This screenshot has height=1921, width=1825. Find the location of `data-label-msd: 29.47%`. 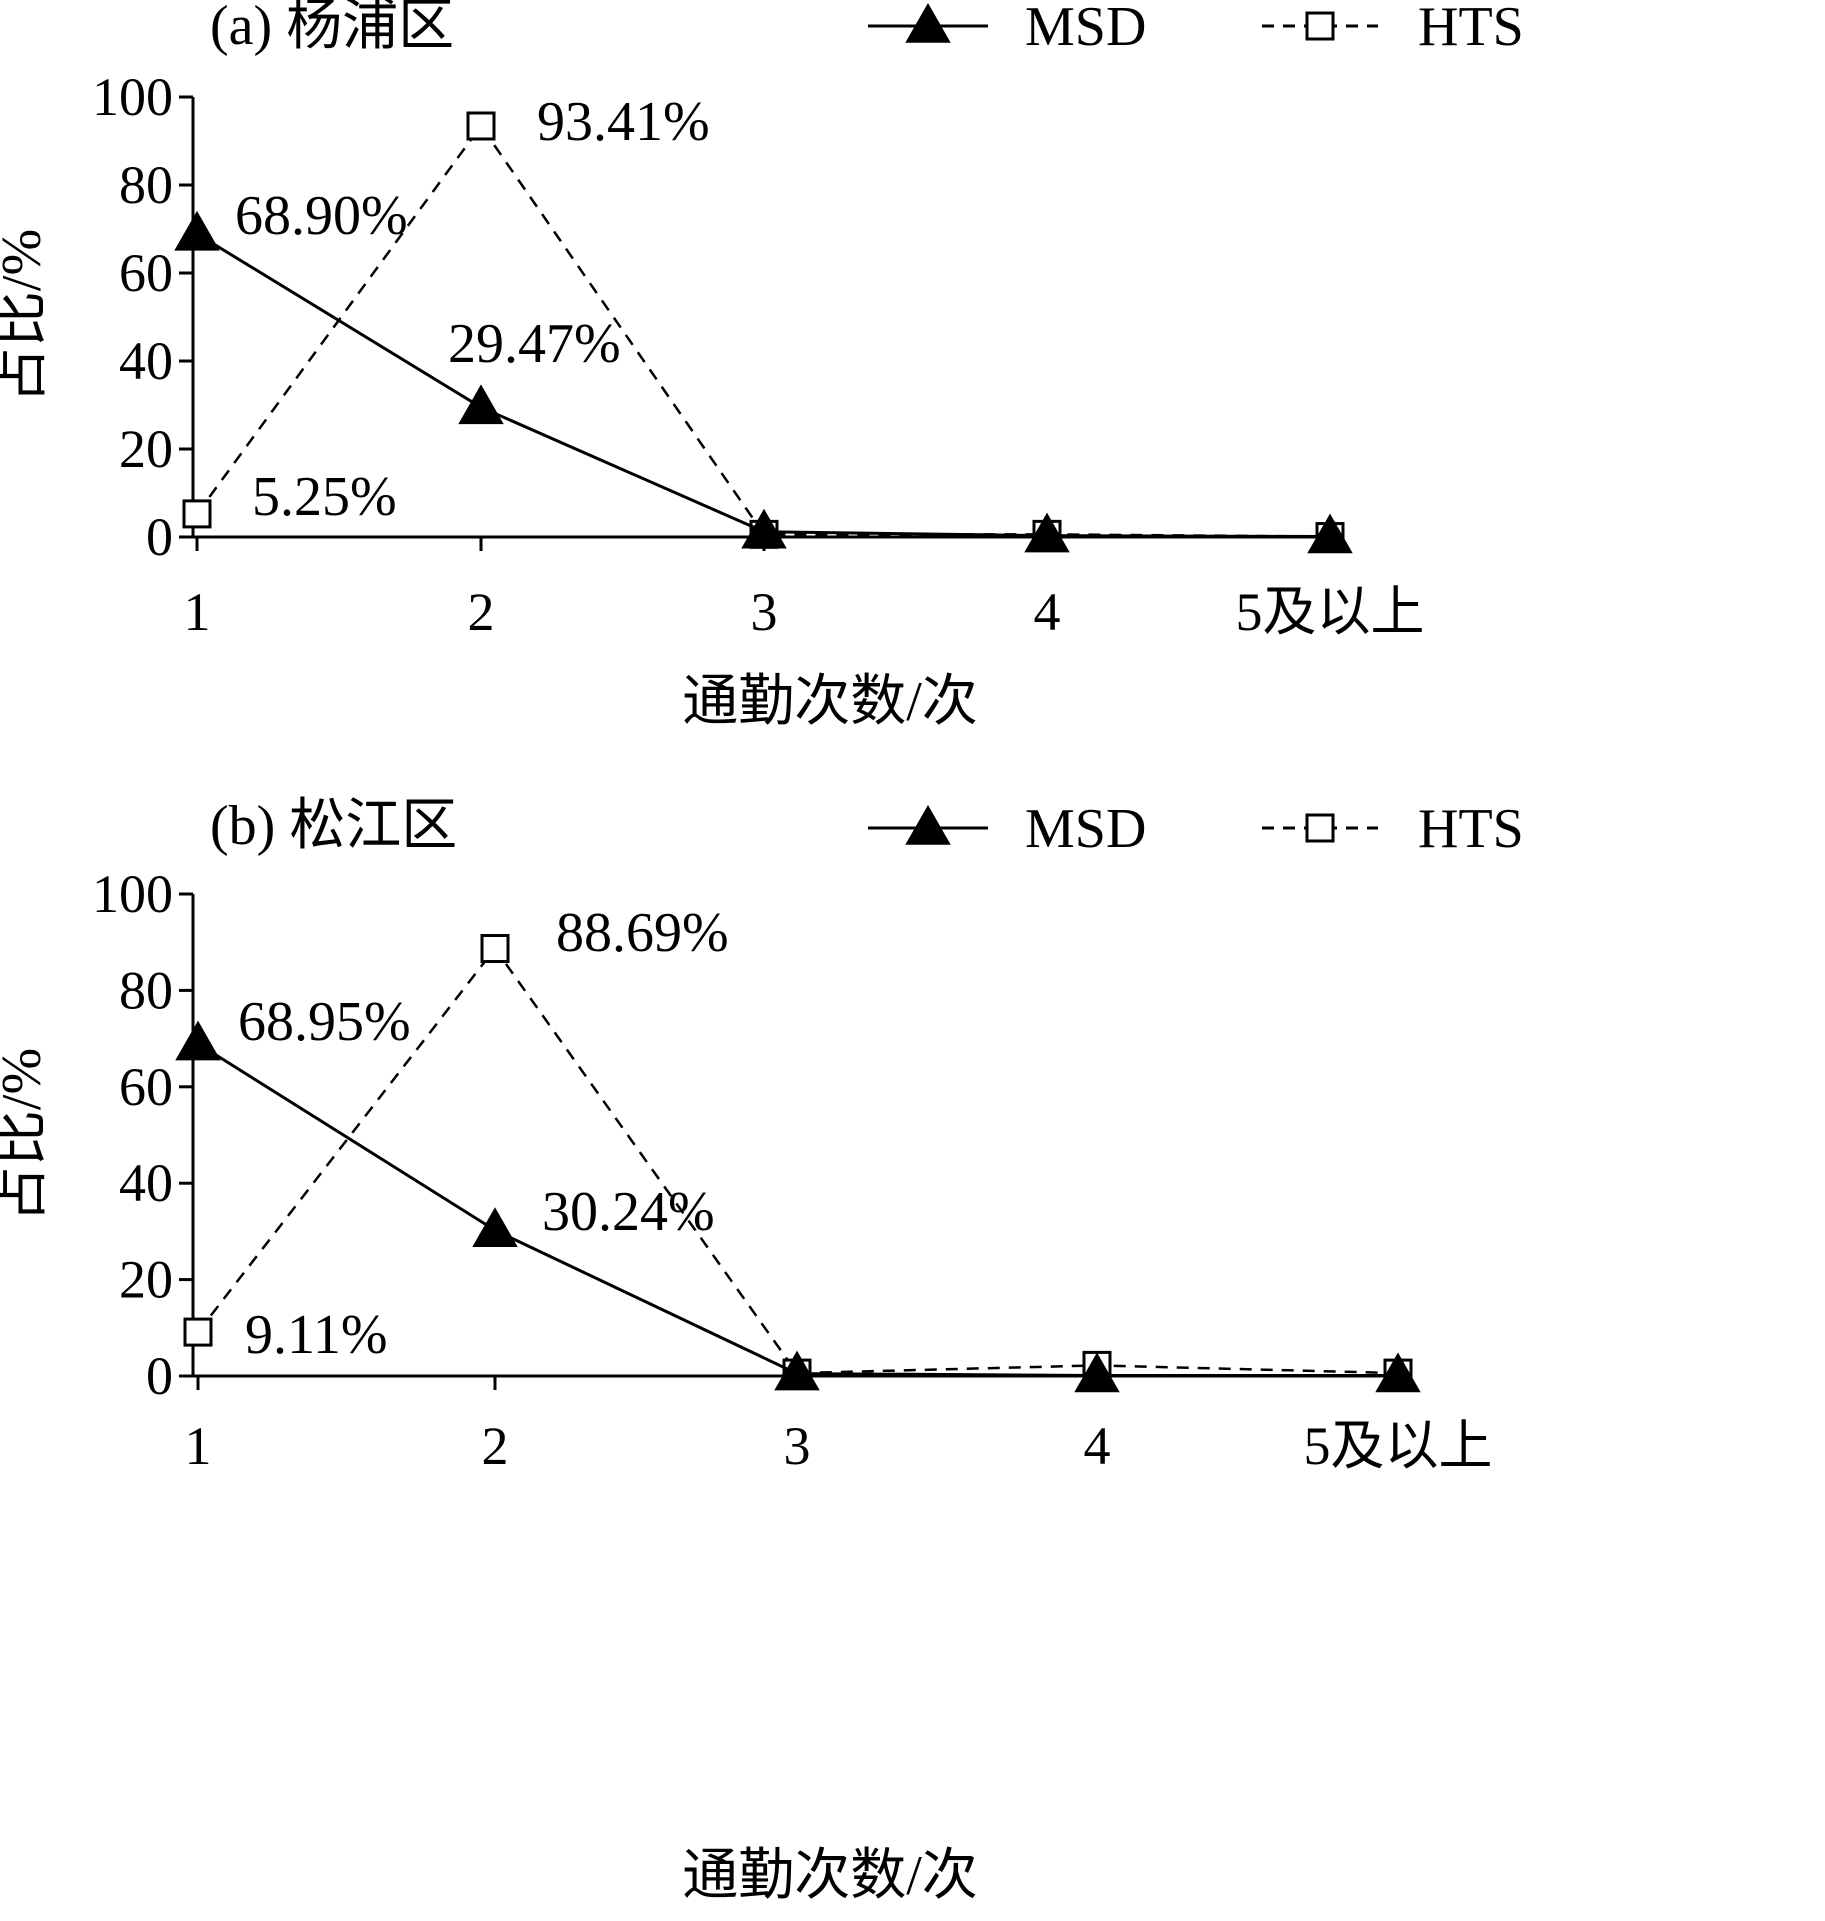

data-label-msd: 29.47% is located at coordinates (534, 344).